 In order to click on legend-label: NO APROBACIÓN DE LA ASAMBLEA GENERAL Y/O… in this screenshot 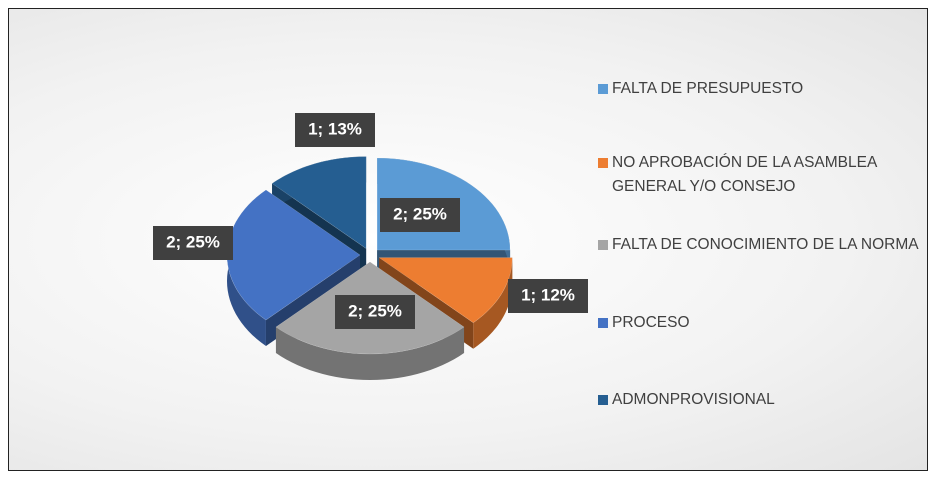, I will do `click(744, 174)`.